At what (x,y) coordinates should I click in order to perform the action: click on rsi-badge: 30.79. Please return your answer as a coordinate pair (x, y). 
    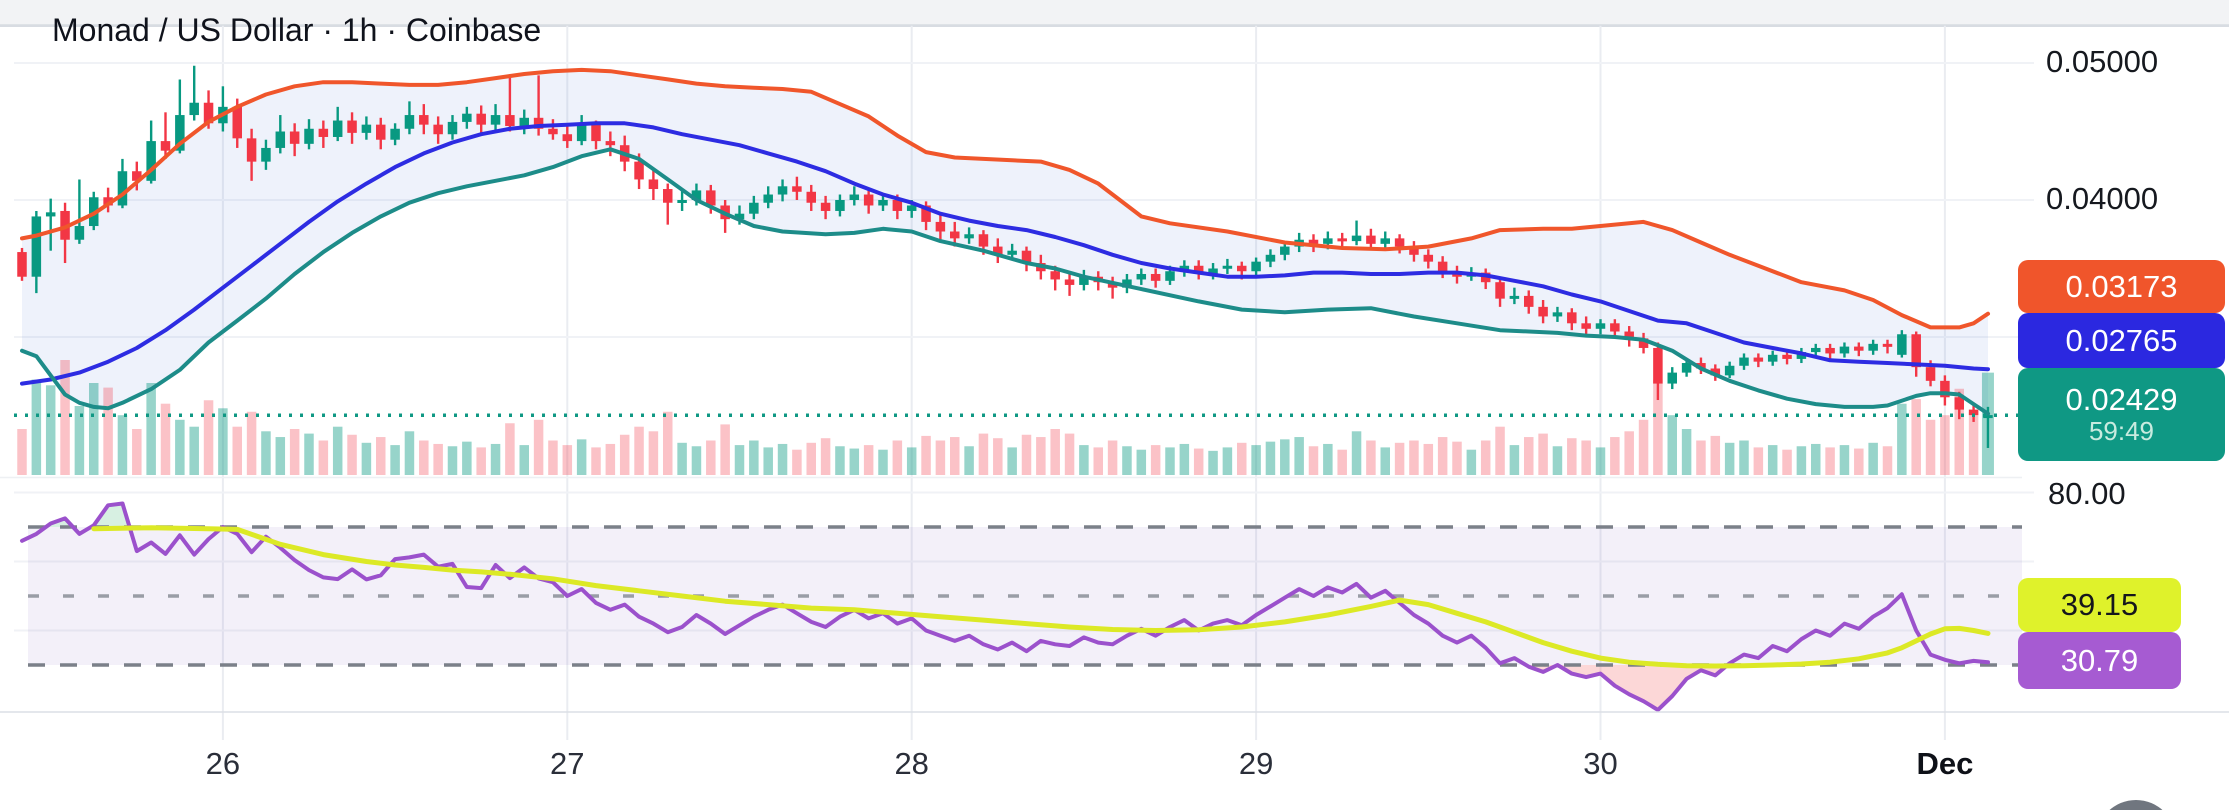
    Looking at the image, I should click on (2099, 660).